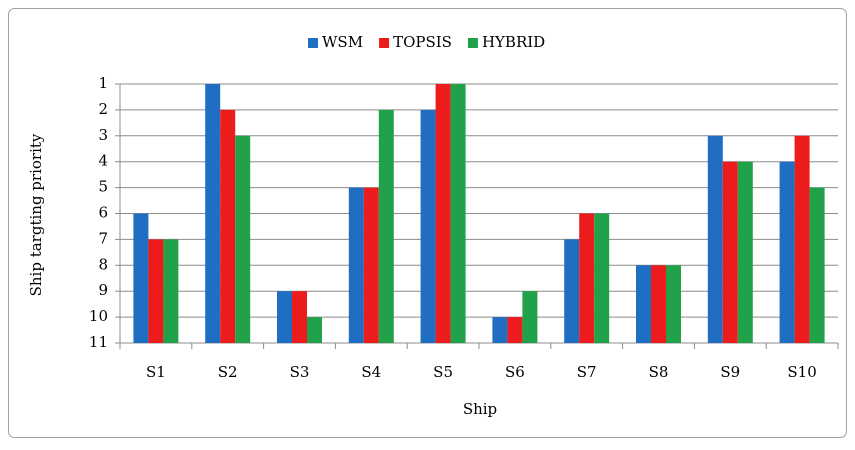 The image size is (855, 450). What do you see at coordinates (98, 342) in the screenshot?
I see `y-tick-label: 11` at bounding box center [98, 342].